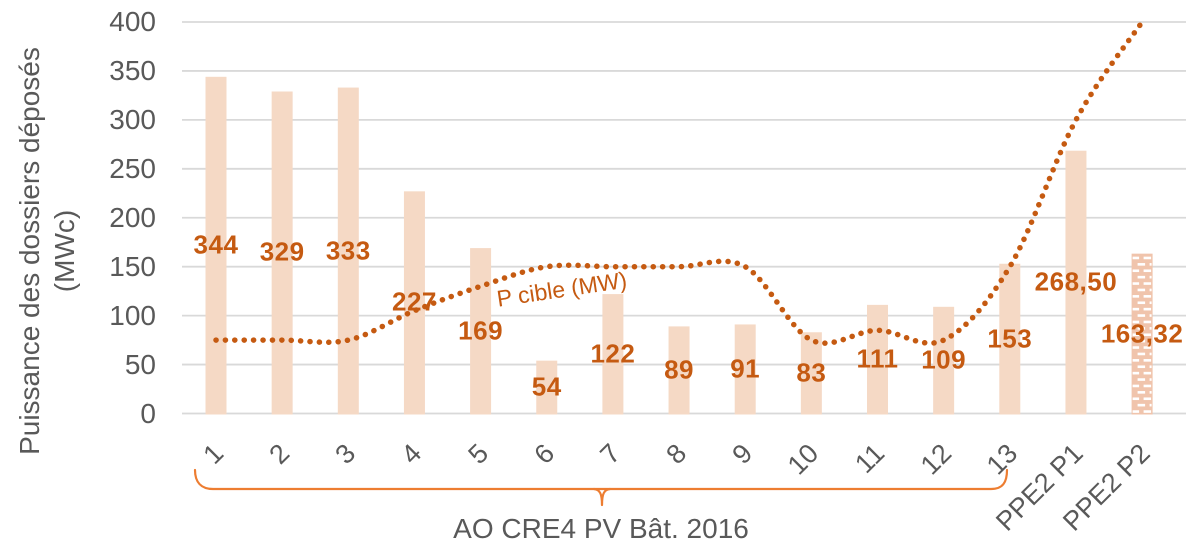  I want to click on bar-data-label: 169, so click(481, 330).